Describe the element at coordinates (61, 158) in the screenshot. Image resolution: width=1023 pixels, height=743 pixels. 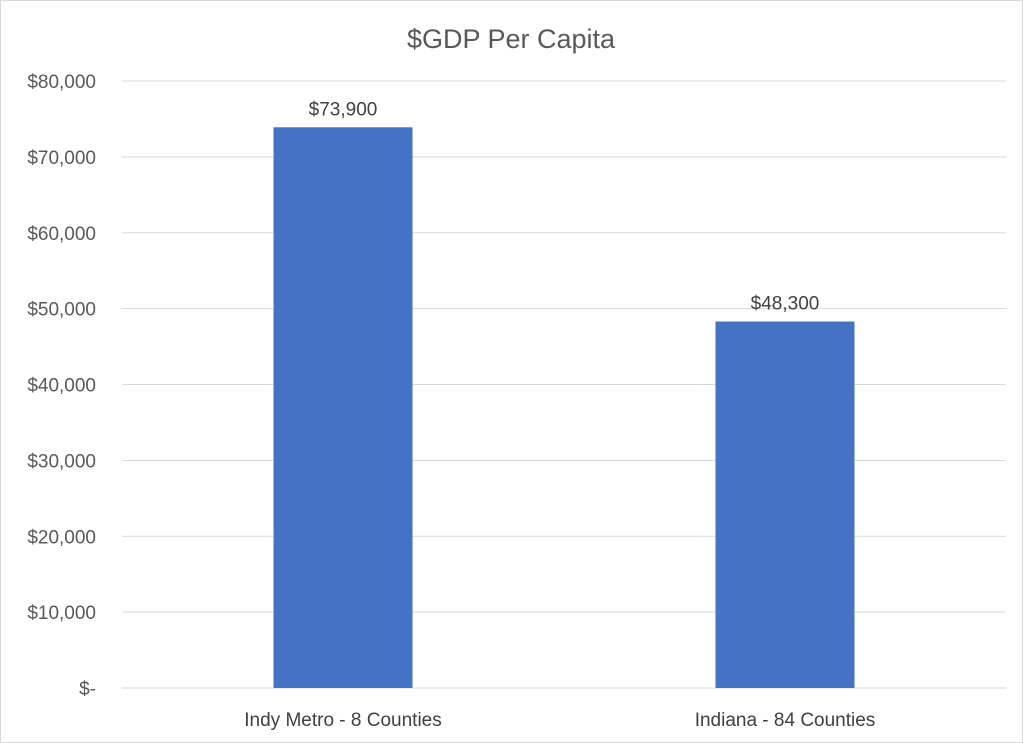
I see `y-tick-label: $70,000` at that location.